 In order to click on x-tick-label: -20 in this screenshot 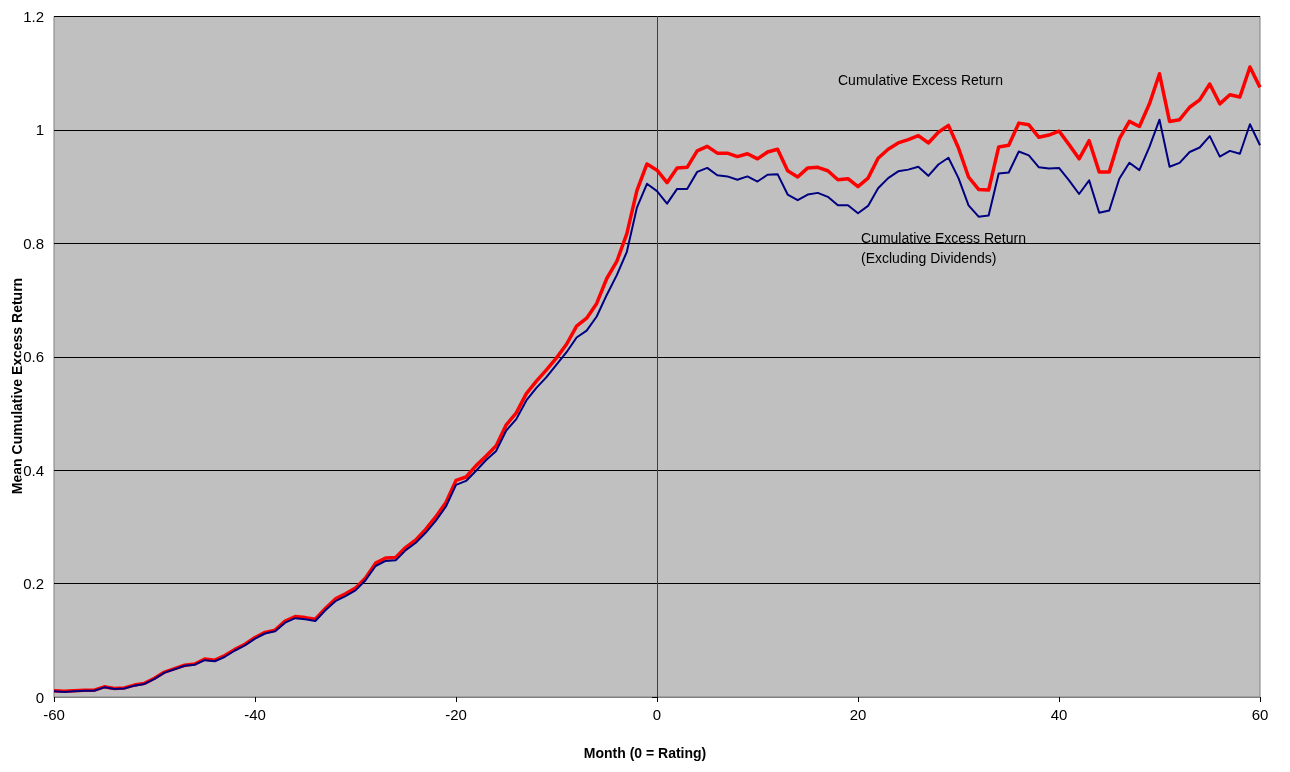, I will do `click(456, 714)`.